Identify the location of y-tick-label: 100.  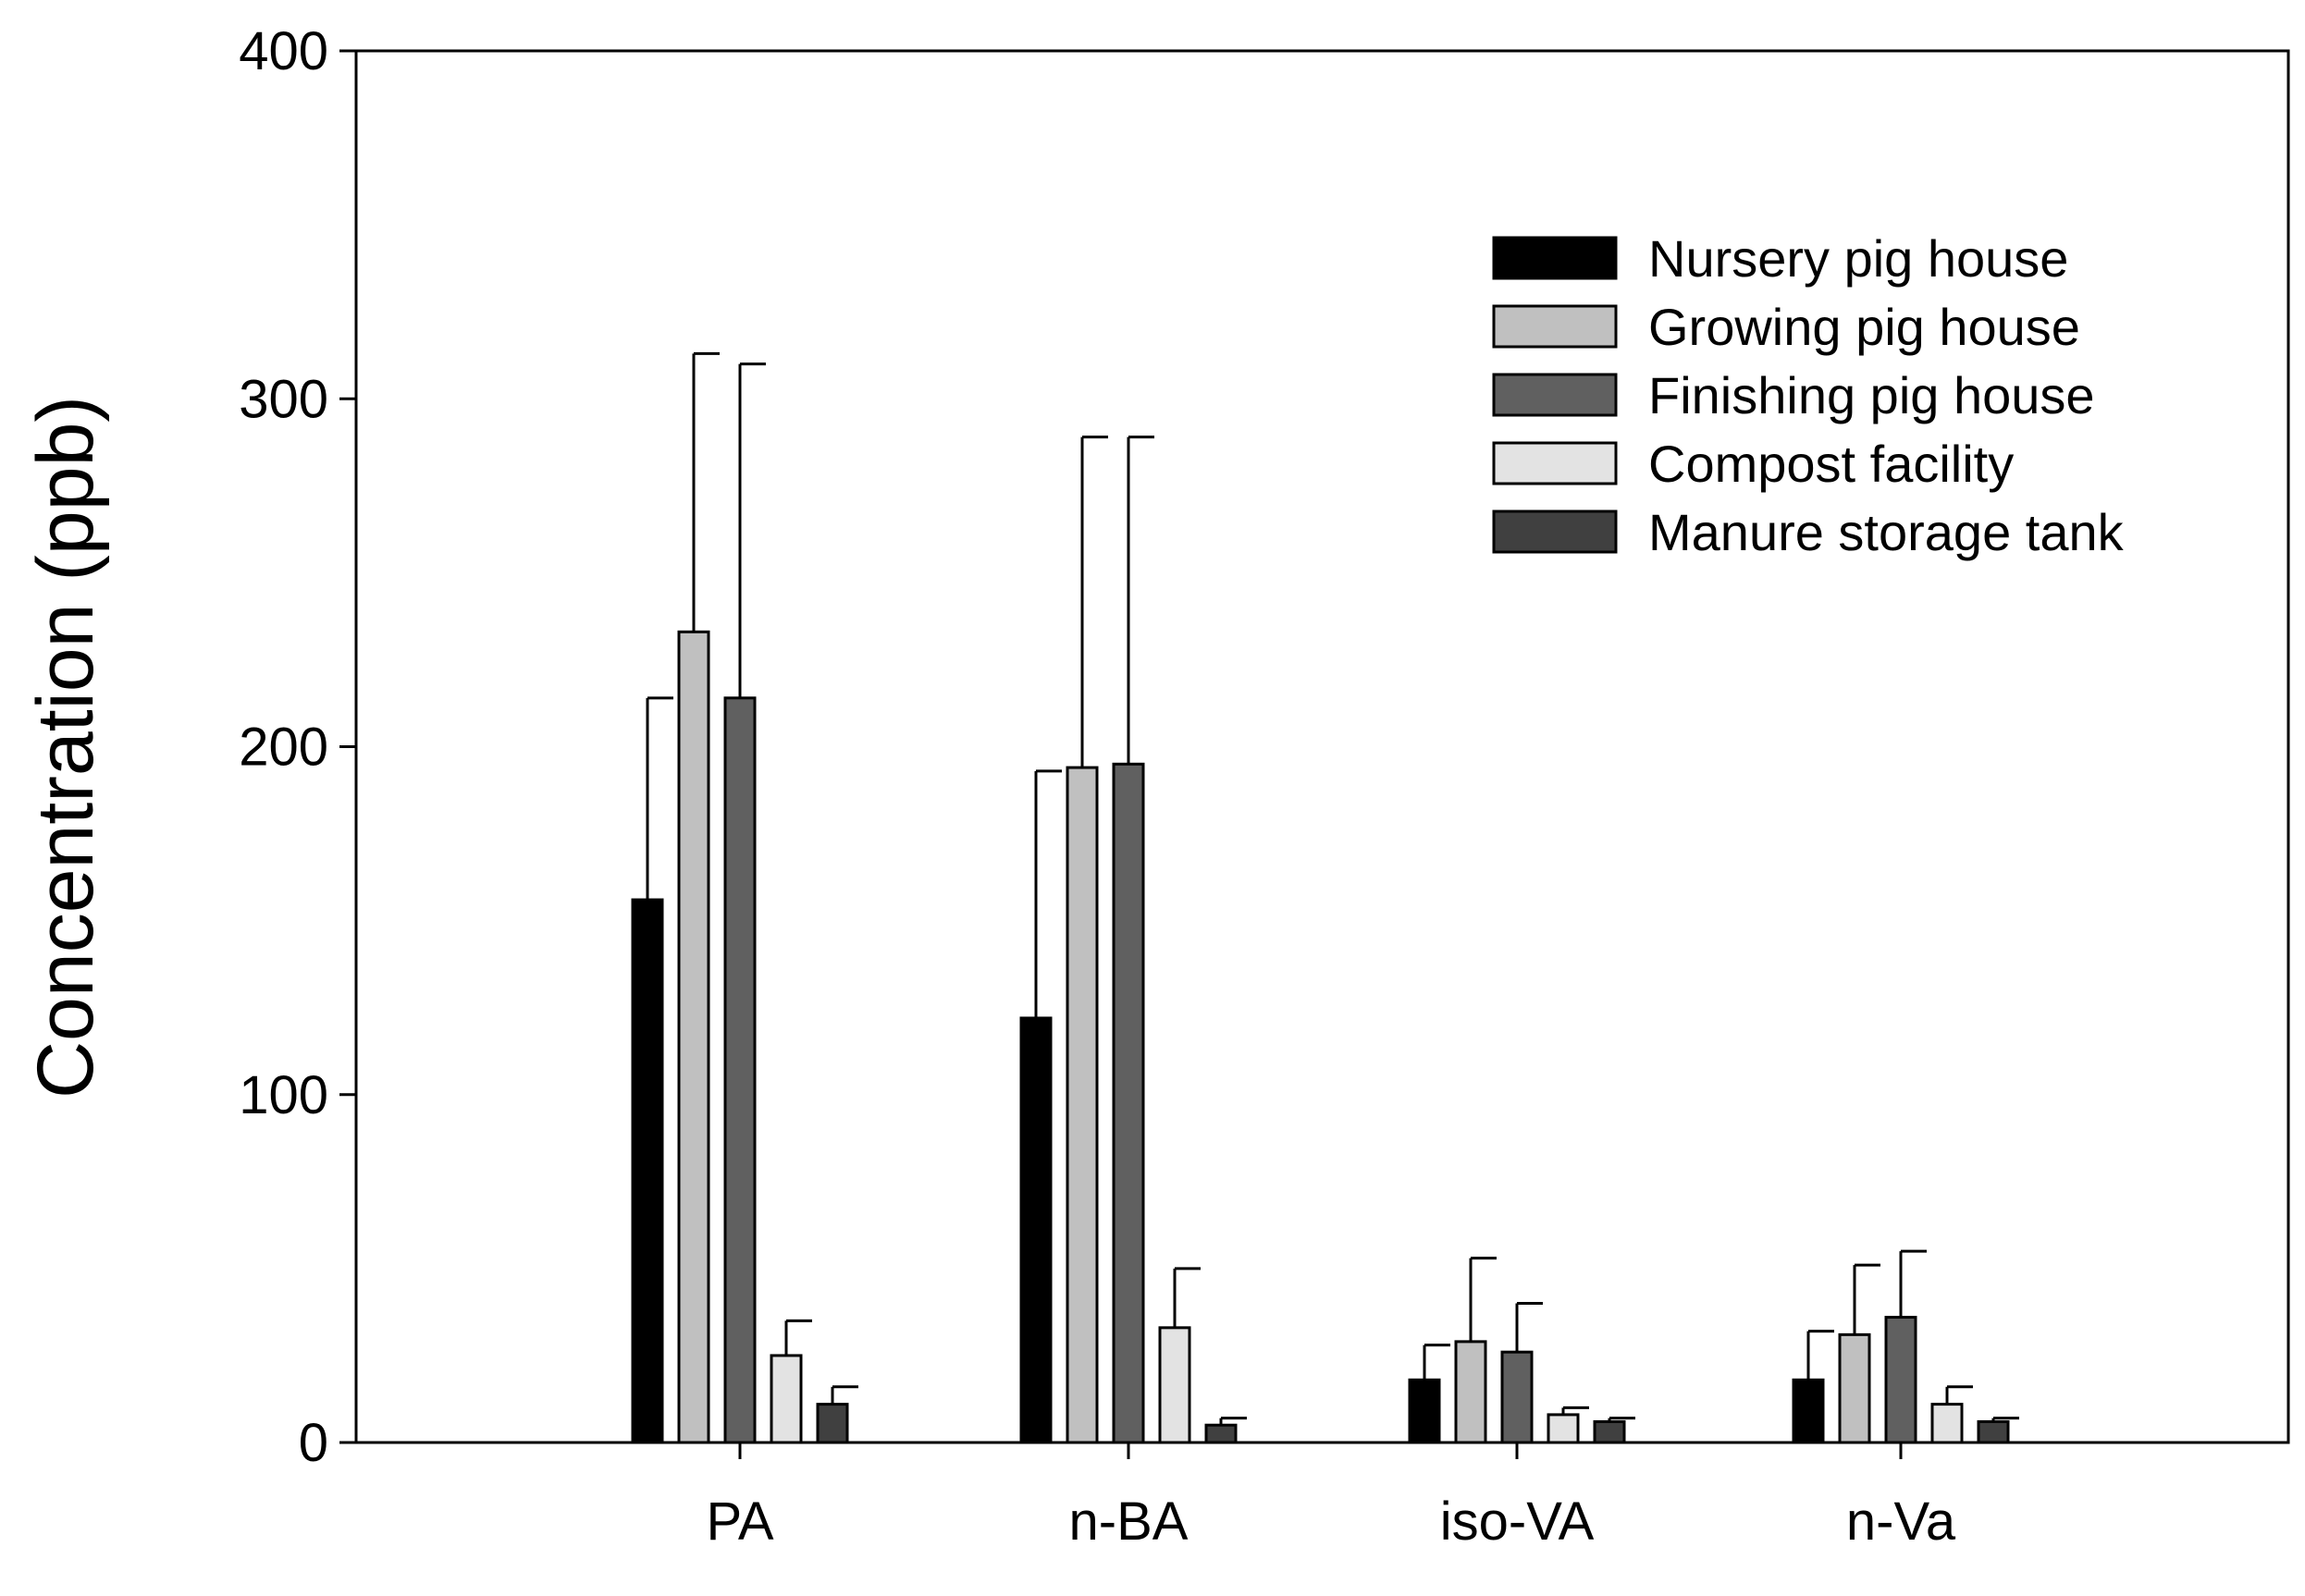
(284, 1095).